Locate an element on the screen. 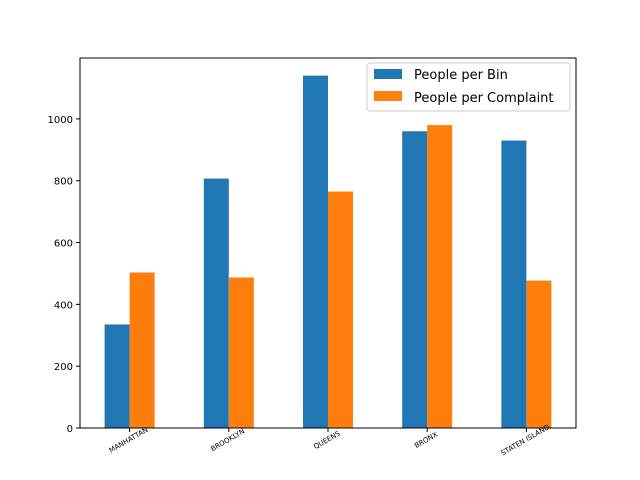 The image size is (640, 480). legend-box is located at coordinates (468, 87).